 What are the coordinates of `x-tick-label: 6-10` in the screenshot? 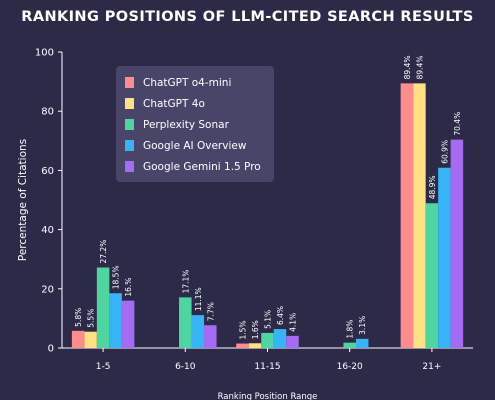 It's located at (185, 367).